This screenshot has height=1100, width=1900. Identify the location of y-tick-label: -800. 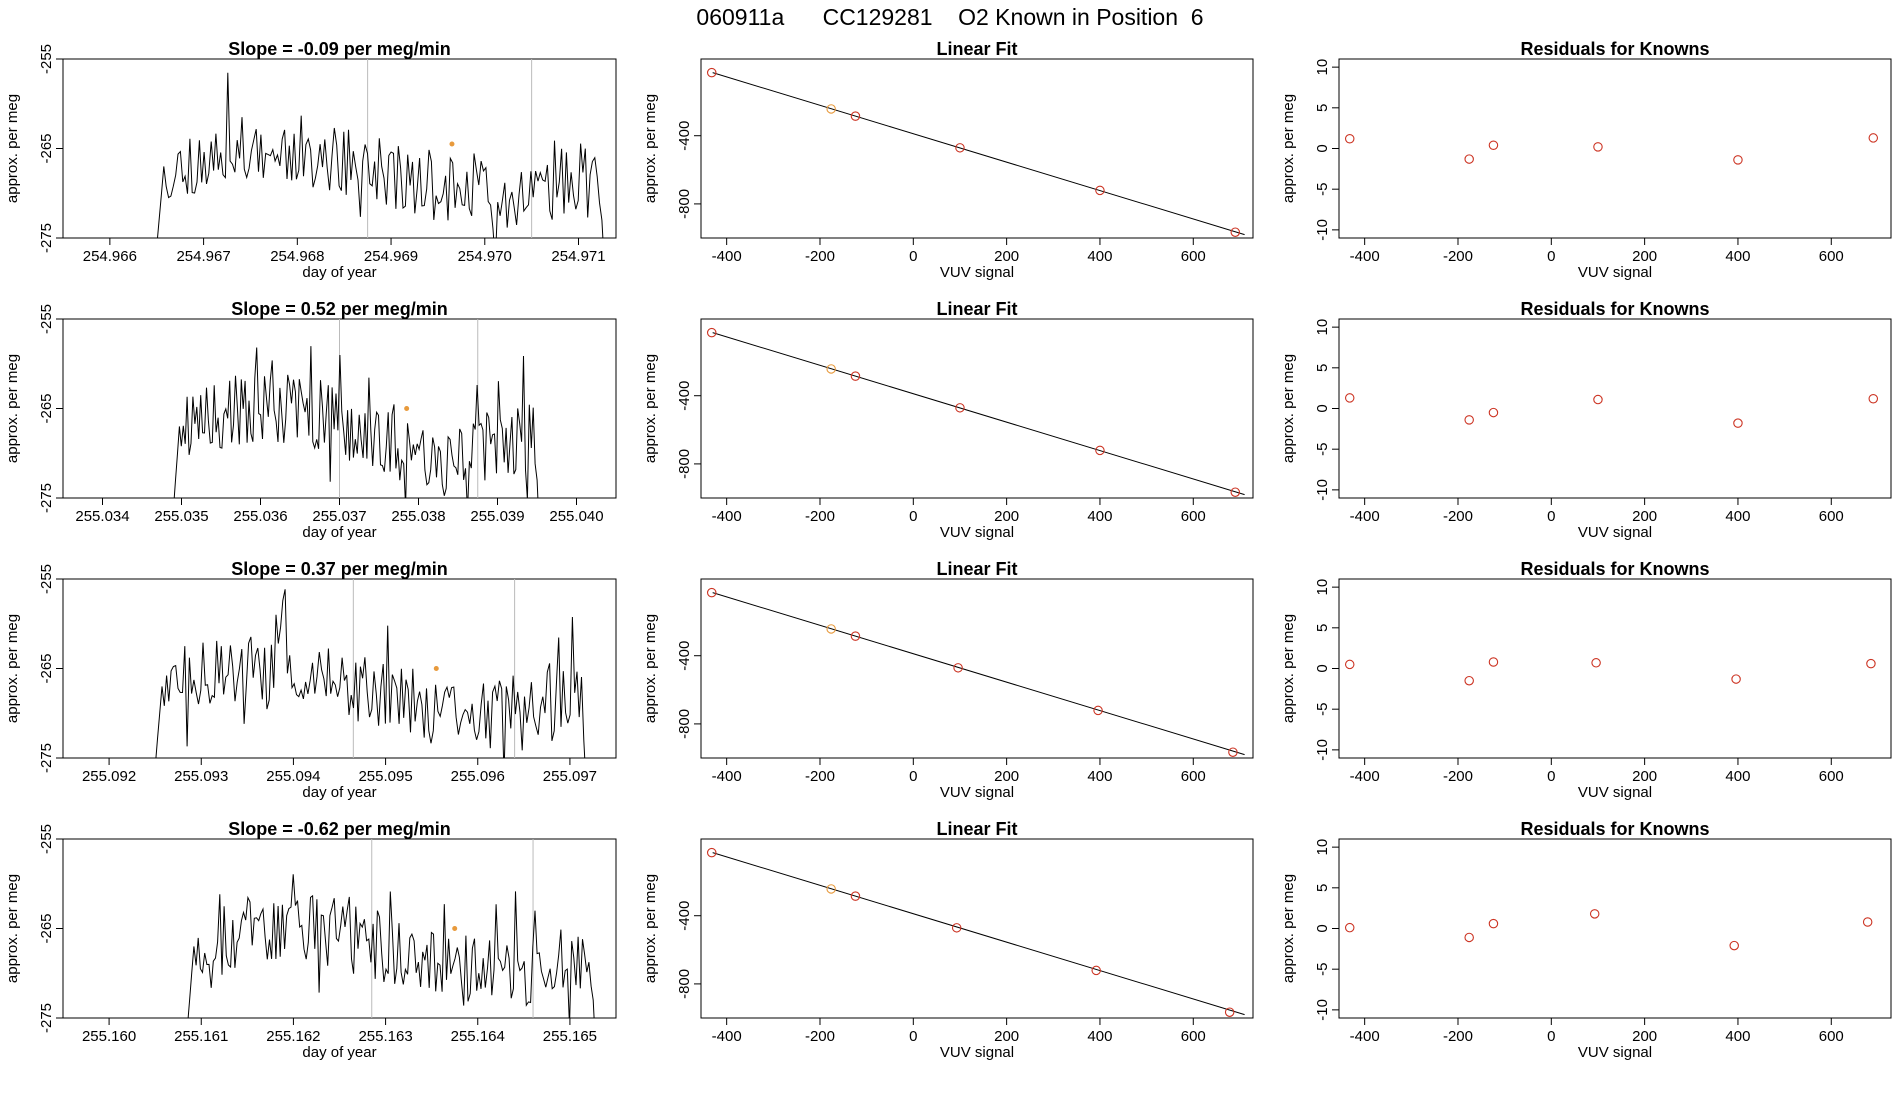
(684, 464).